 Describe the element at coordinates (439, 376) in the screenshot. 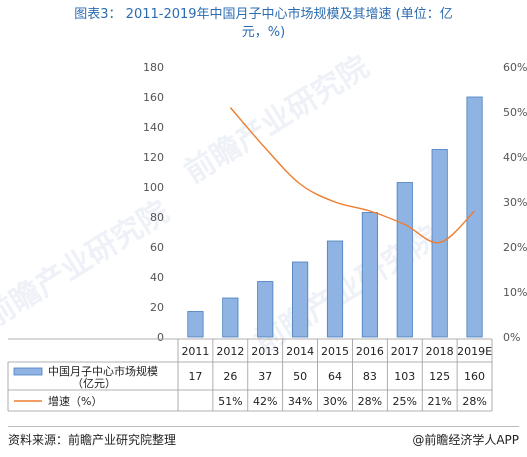

I see `bar-value-label: 125` at that location.